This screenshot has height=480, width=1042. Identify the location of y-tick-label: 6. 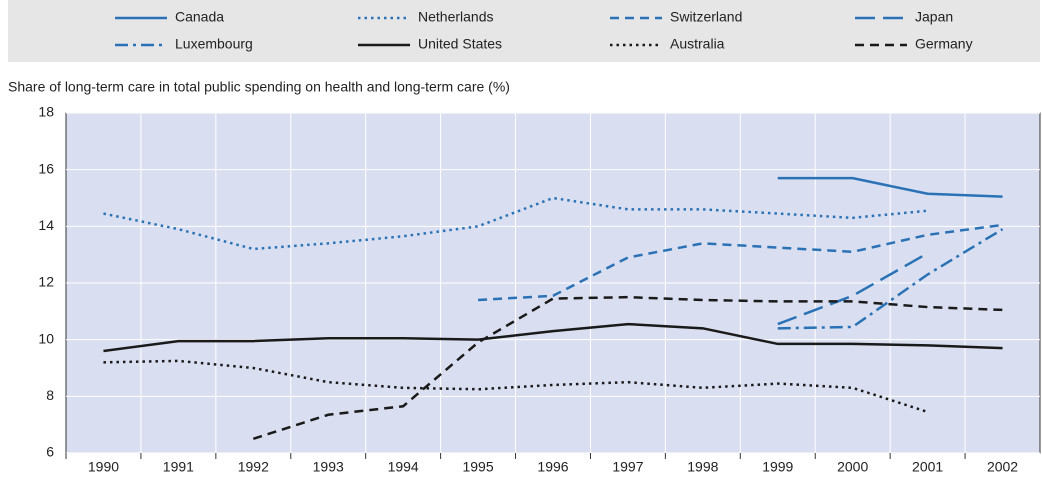
(50, 452).